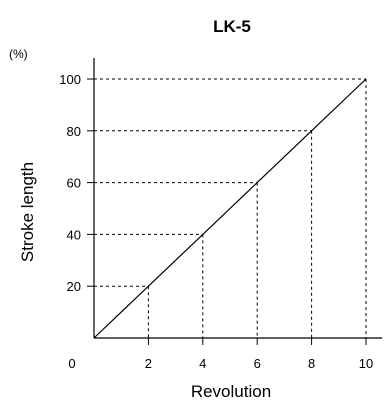 This screenshot has height=406, width=386. Describe the element at coordinates (27, 212) in the screenshot. I see `y-axis-label: Stroke length` at that location.